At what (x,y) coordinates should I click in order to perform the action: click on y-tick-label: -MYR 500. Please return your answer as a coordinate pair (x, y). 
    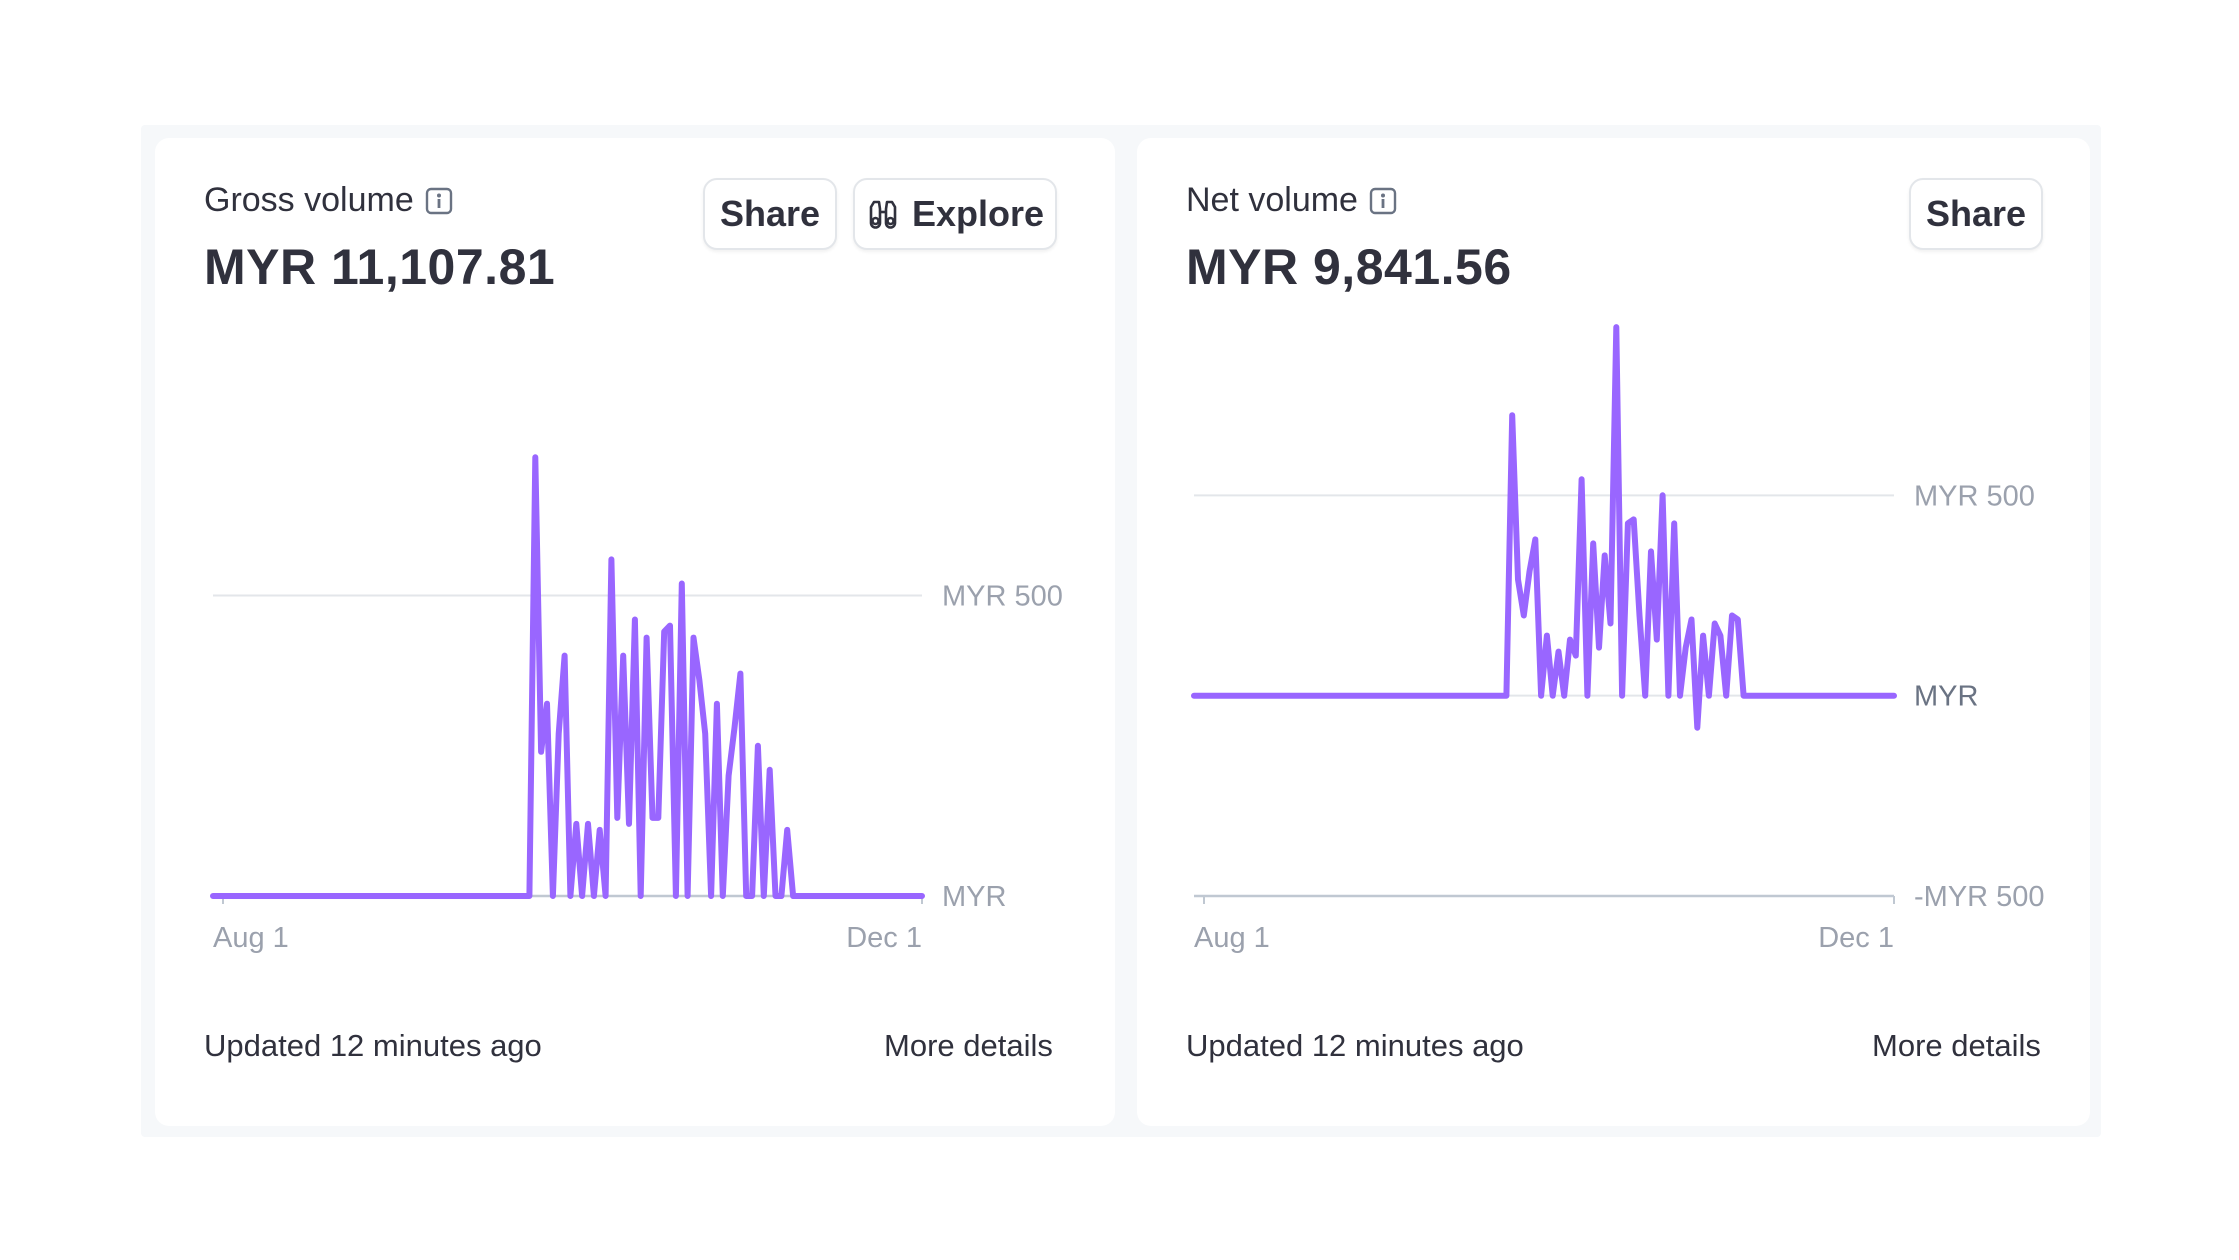
    Looking at the image, I should click on (1979, 897).